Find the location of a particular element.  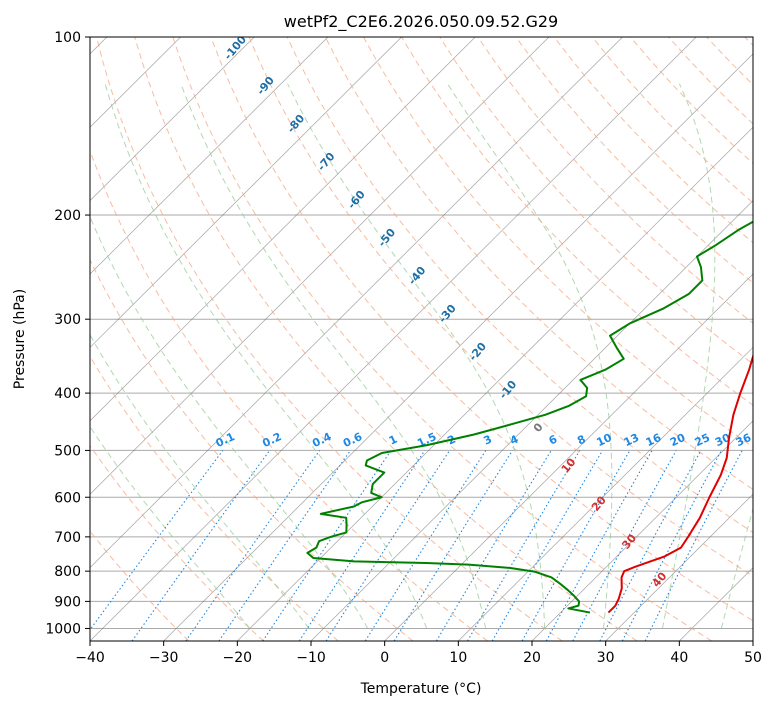

x-tick-label: −30 is located at coordinates (164, 658).